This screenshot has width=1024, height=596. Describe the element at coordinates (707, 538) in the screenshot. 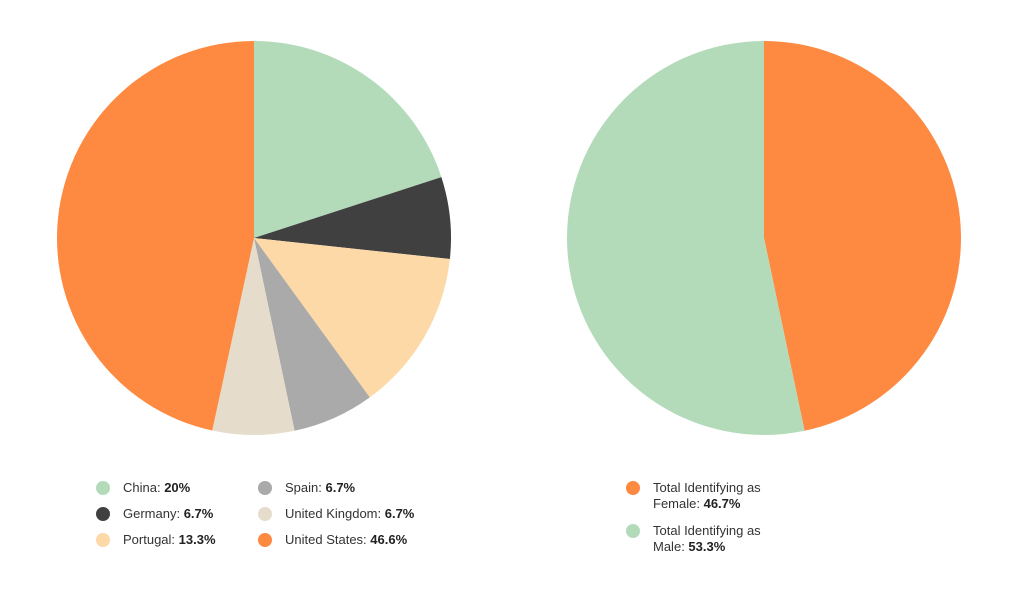

I see `legend-label: Total Identifying as Male` at that location.